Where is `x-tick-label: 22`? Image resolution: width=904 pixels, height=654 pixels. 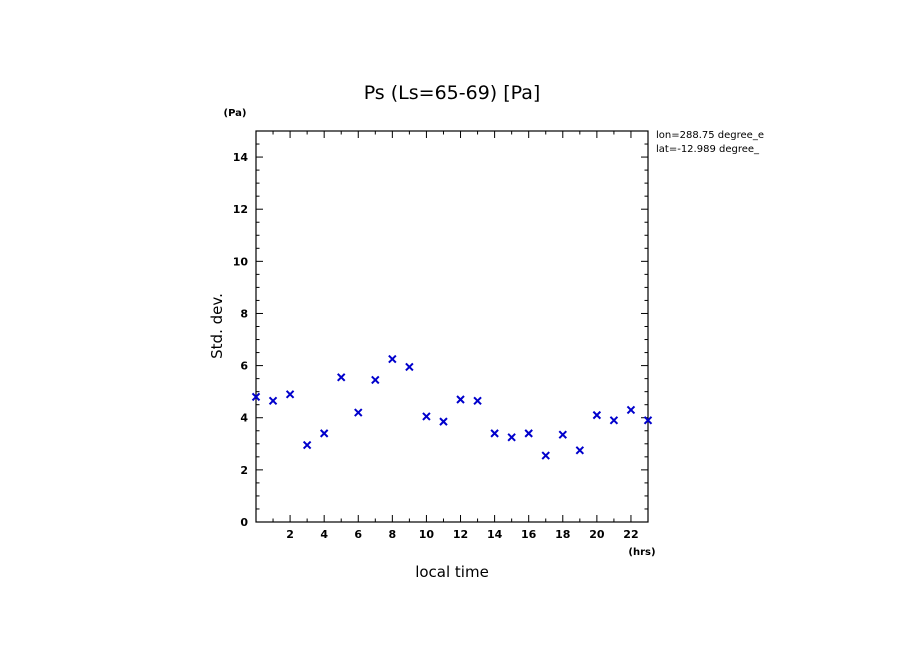
x-tick-label: 22 is located at coordinates (630, 534).